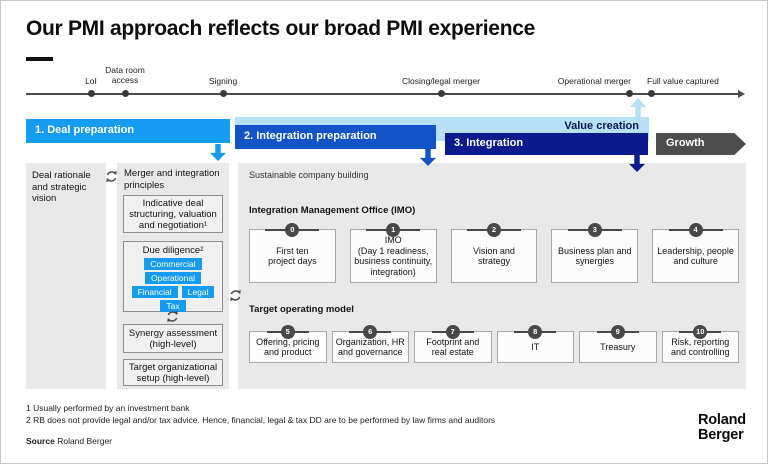 Image resolution: width=768 pixels, height=464 pixels. I want to click on source-label: Source, so click(40, 441).